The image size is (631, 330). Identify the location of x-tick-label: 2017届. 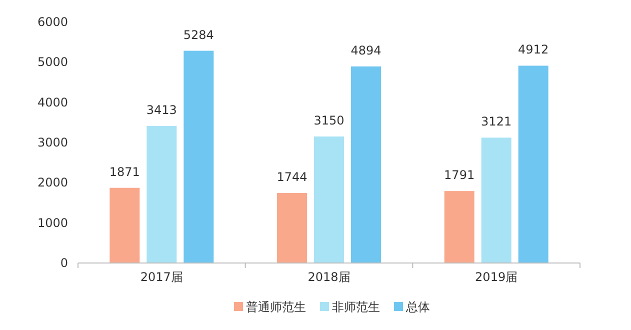
(161, 277).